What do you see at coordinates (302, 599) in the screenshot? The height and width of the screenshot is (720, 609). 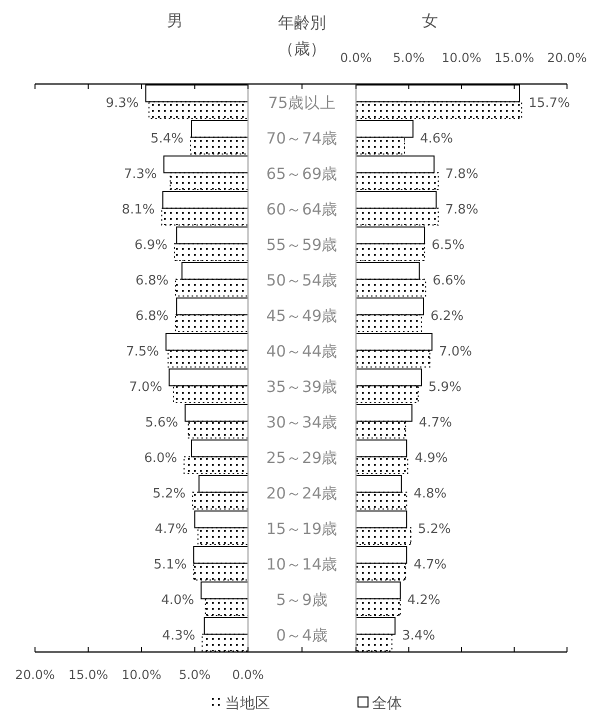 I see `y-tick-label: 5～9歳` at bounding box center [302, 599].